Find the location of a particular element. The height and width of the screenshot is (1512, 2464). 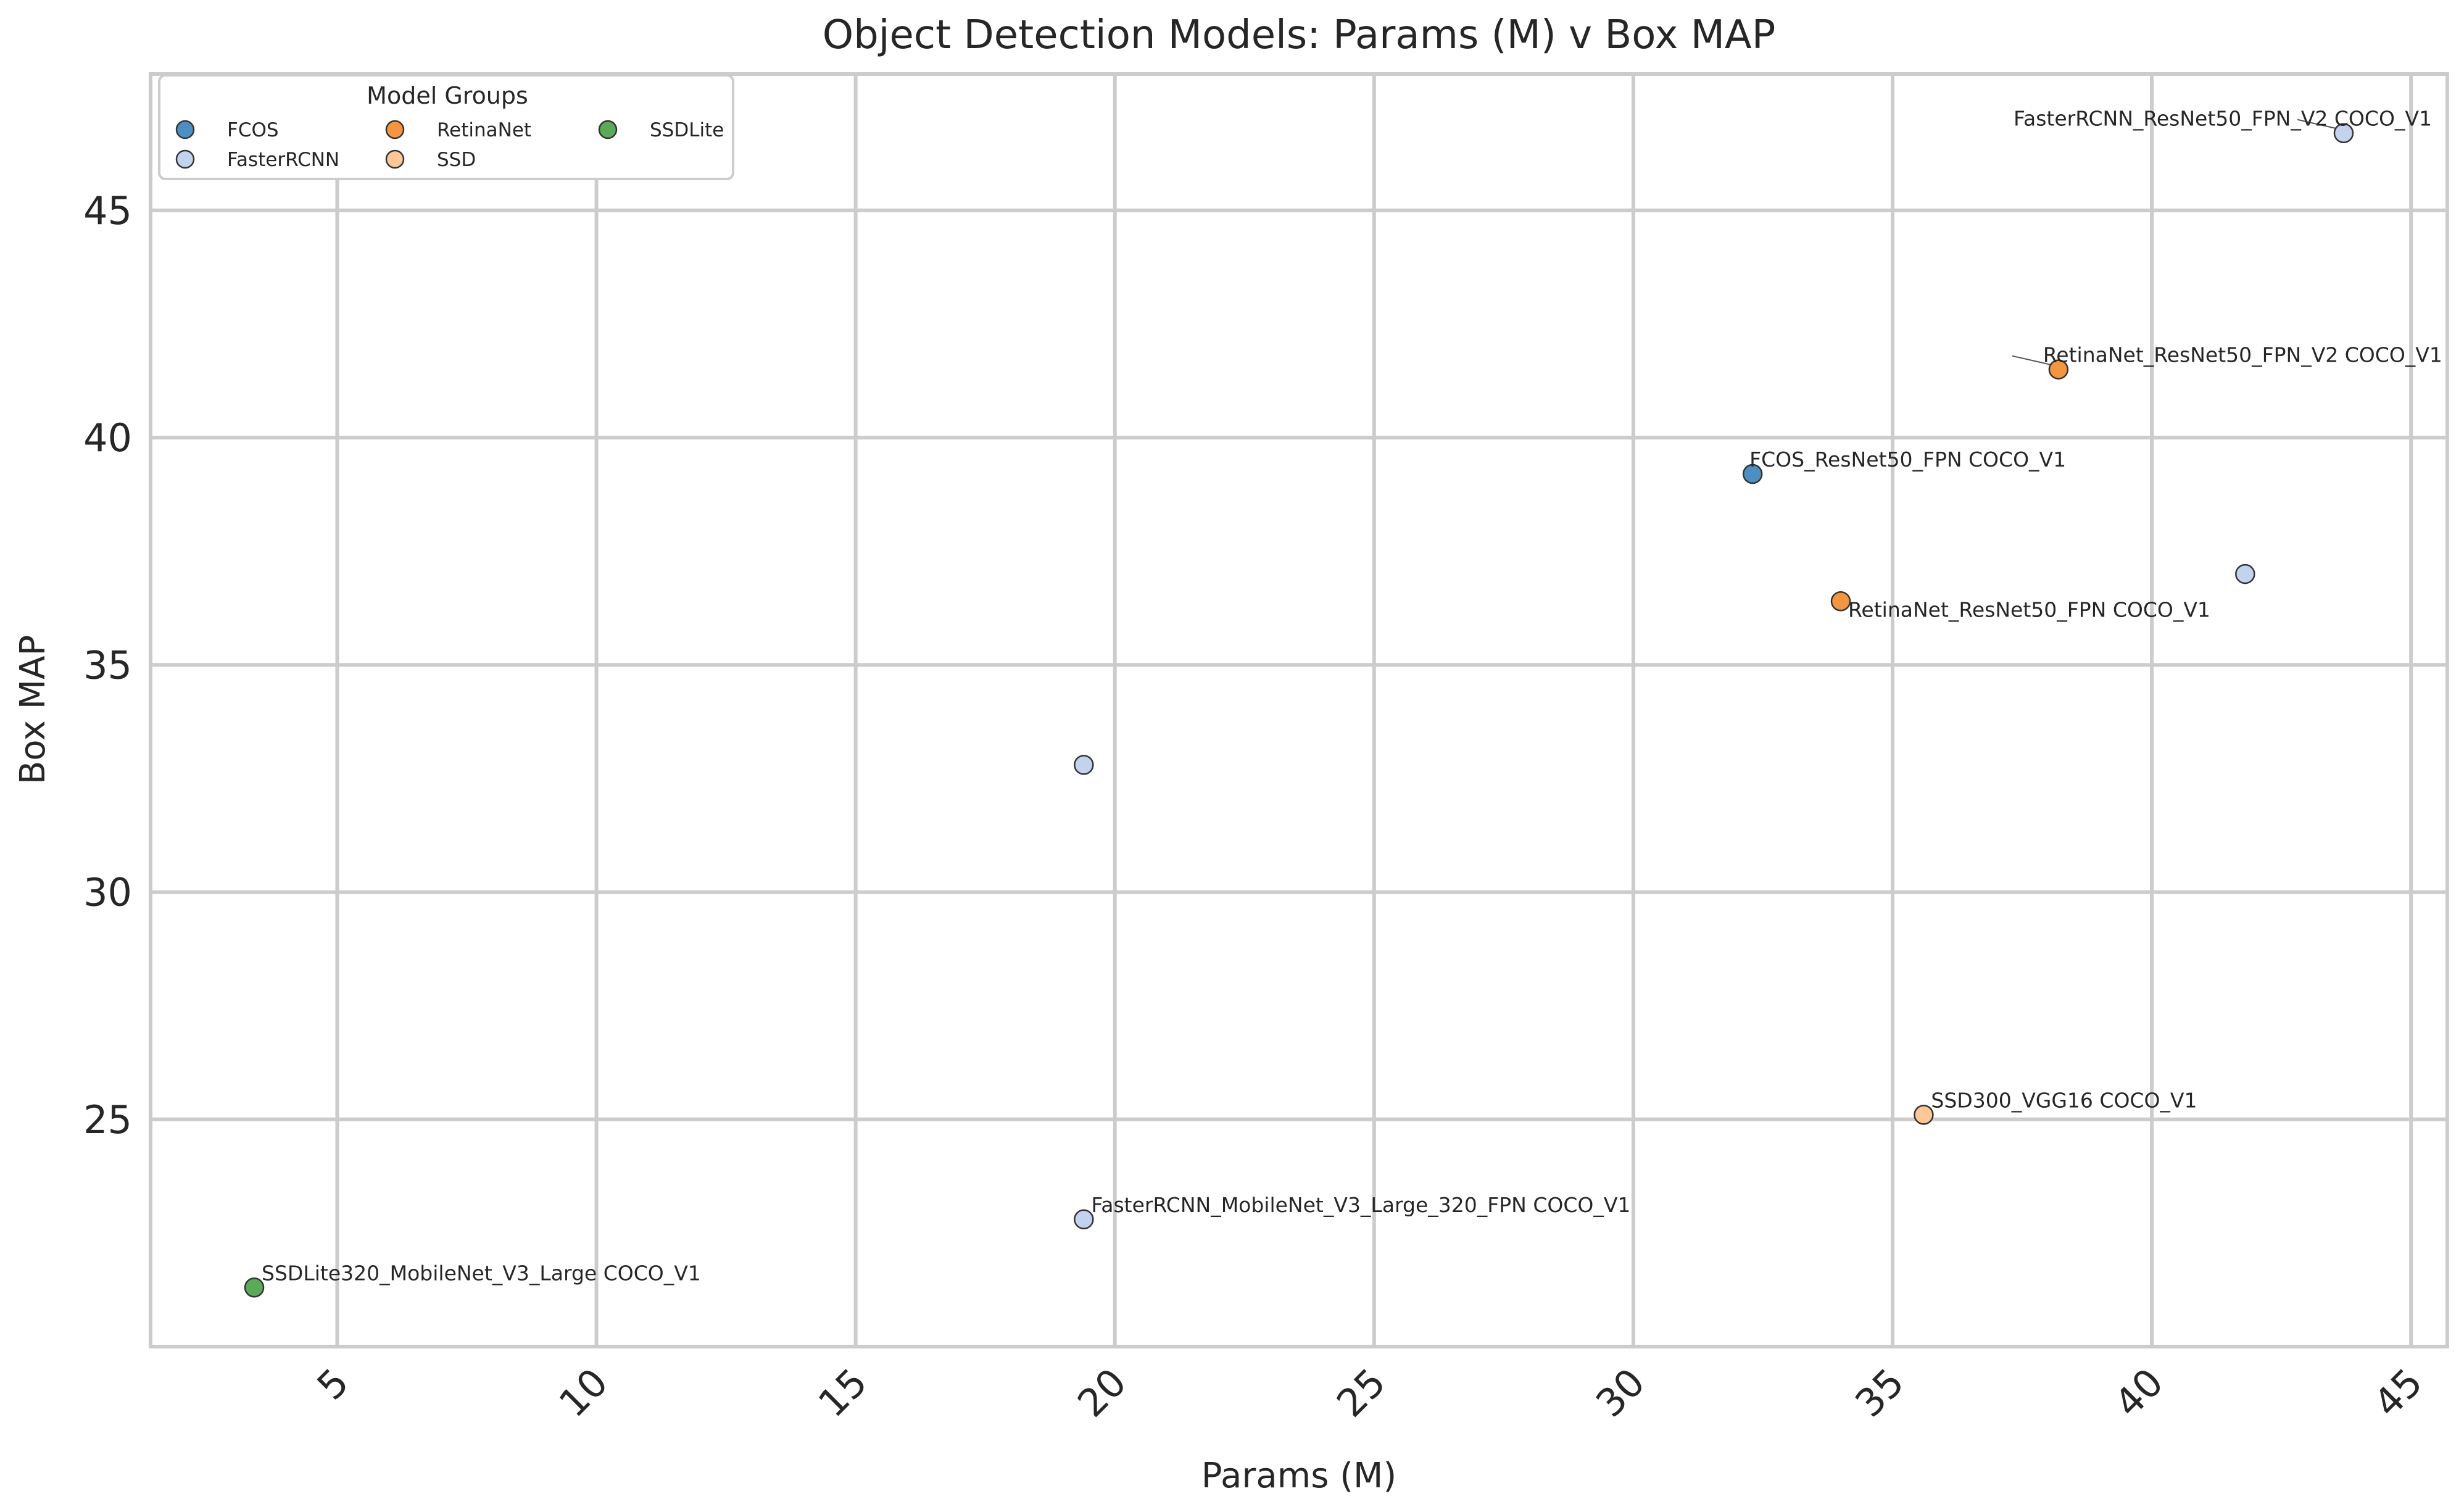

legend-label-ssdlite: SSDLite is located at coordinates (687, 130).